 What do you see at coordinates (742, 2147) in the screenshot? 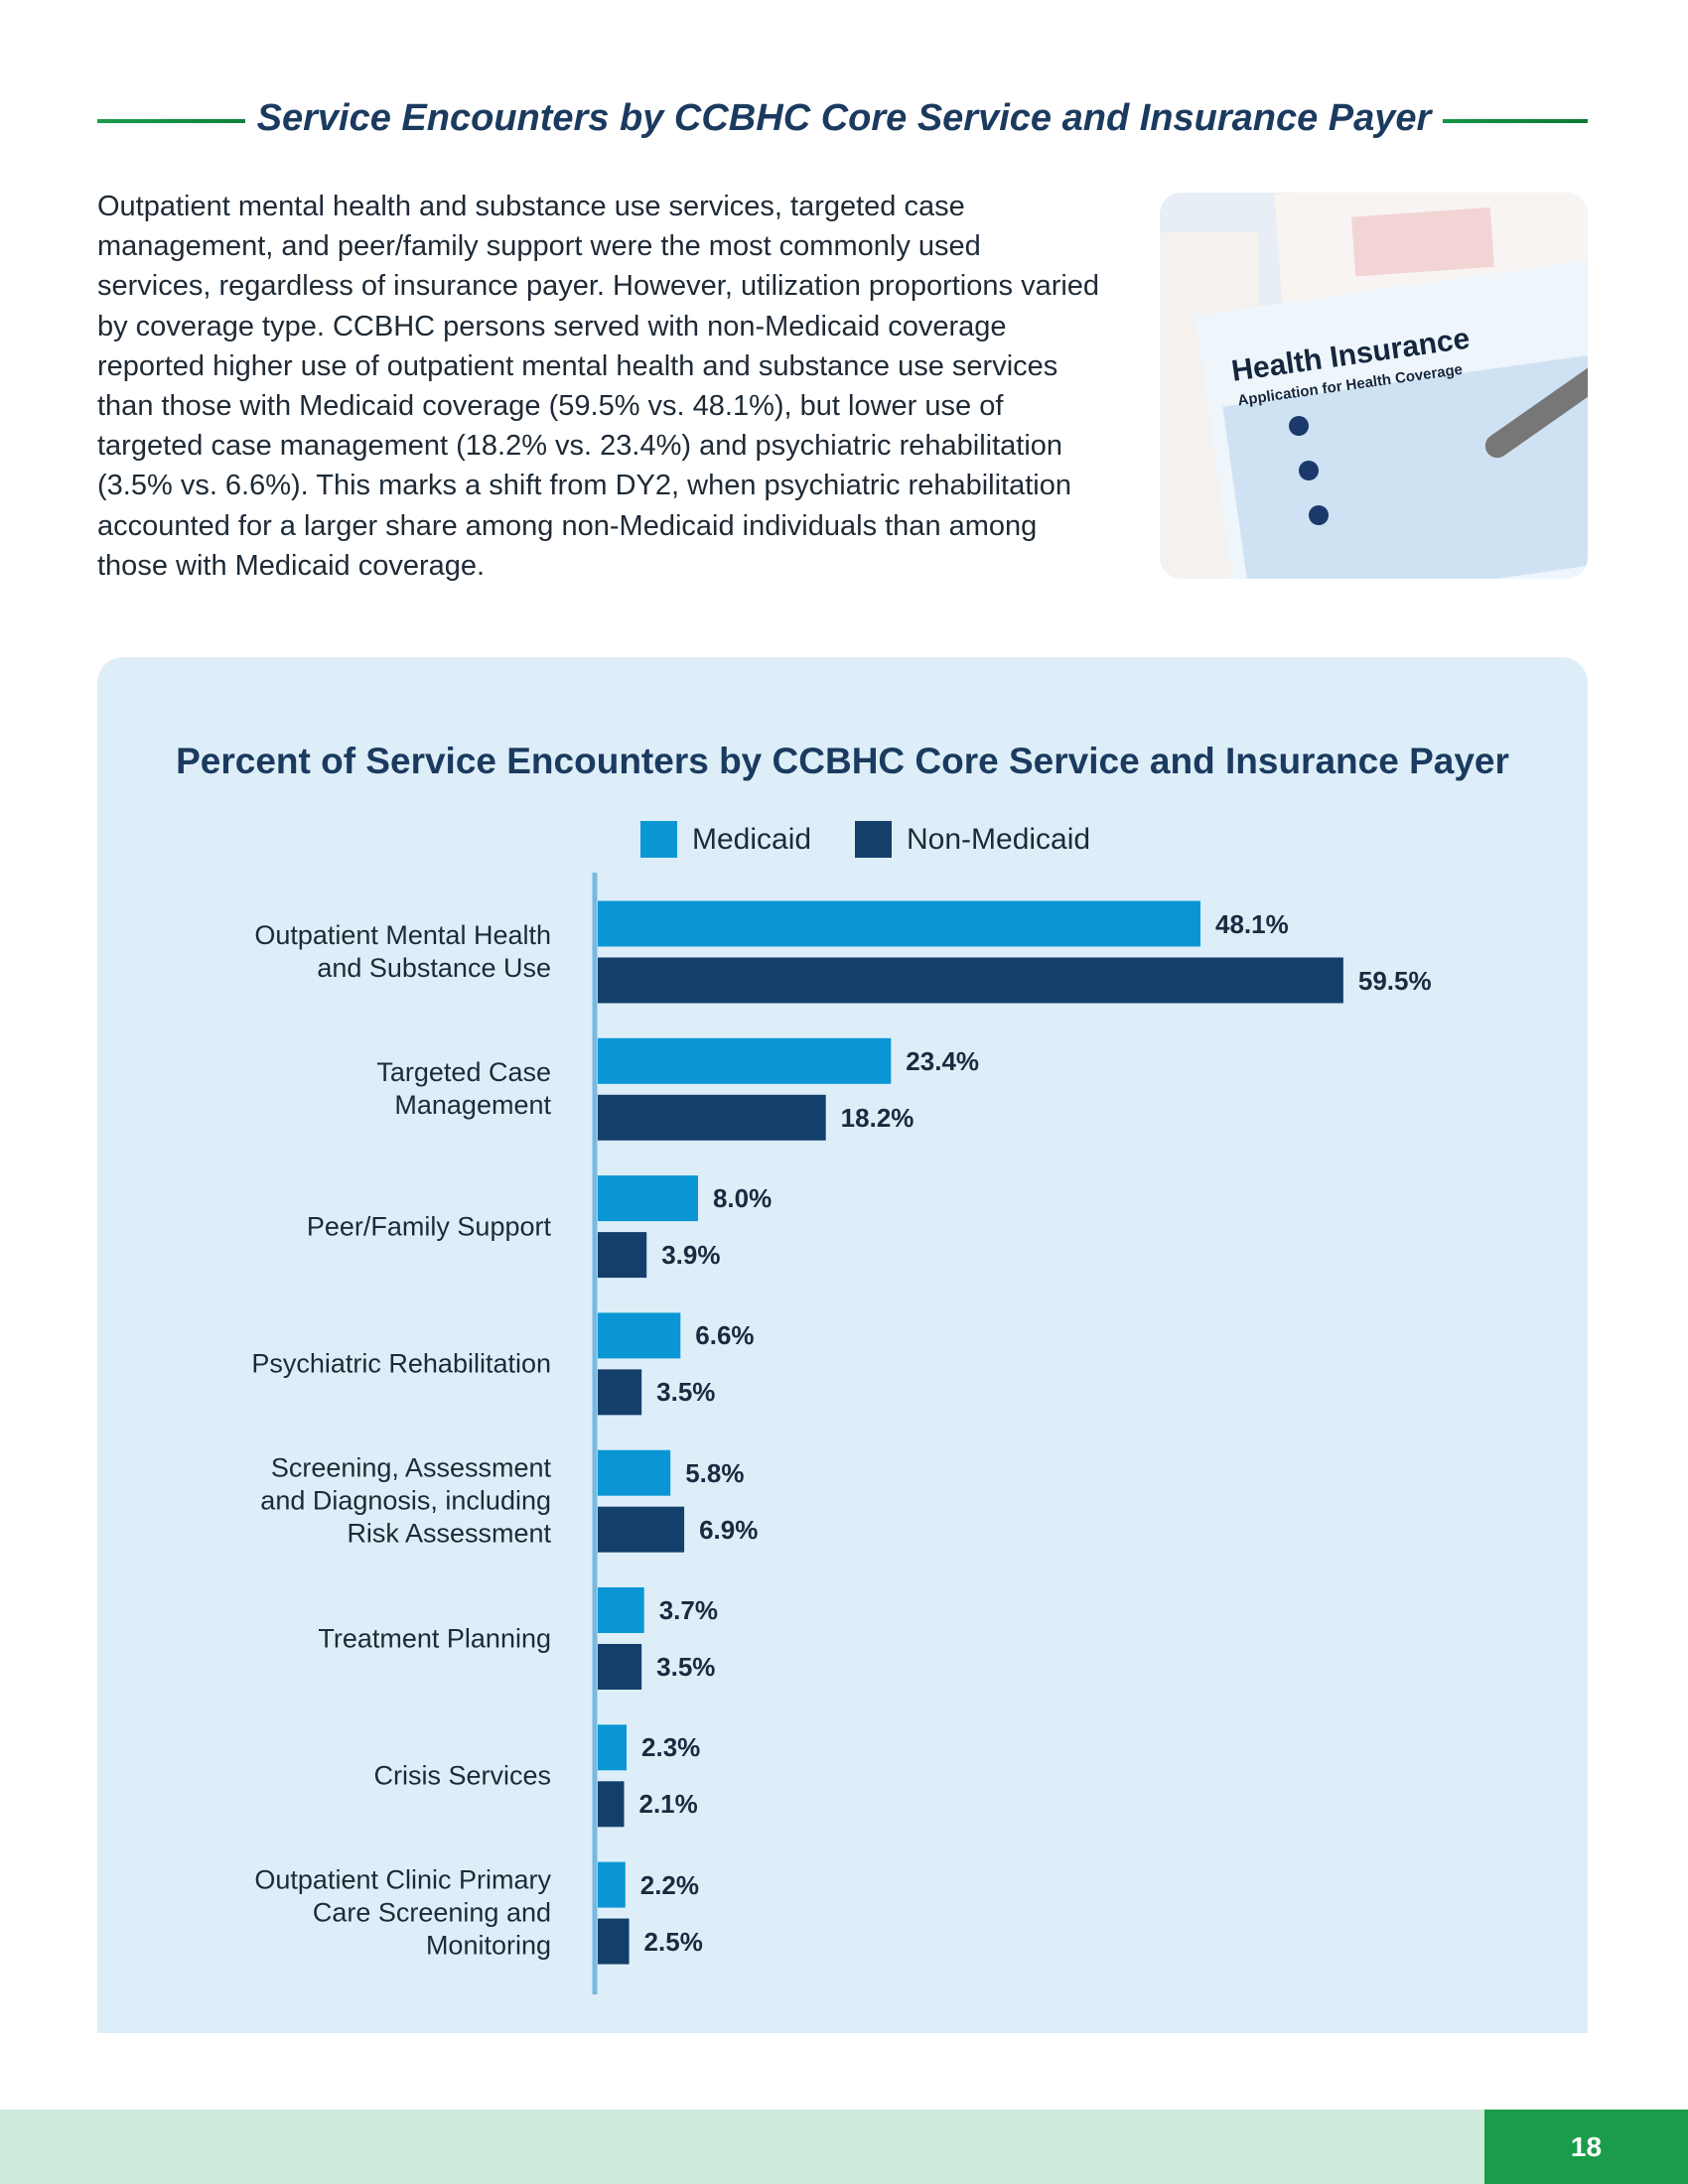
I see `footer-band` at bounding box center [742, 2147].